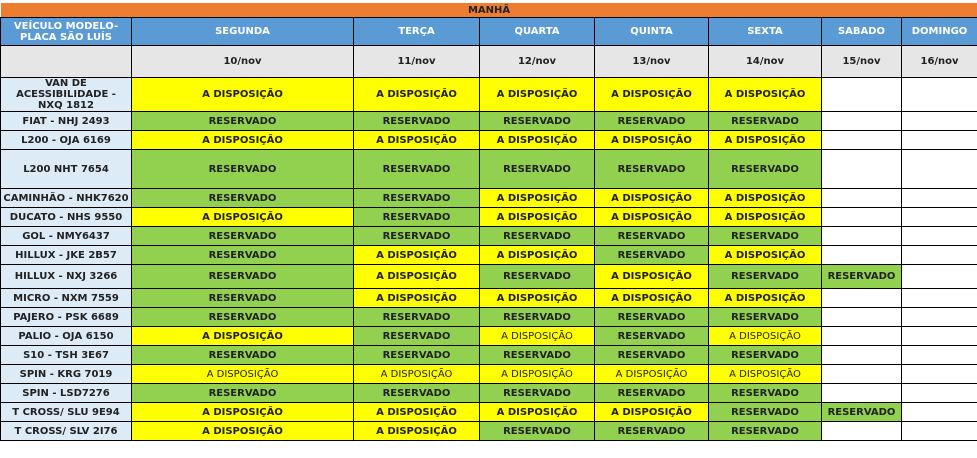 Image resolution: width=977 pixels, height=458 pixels. I want to click on vehicle-cell: T CROSS/ SLV 2I76, so click(66, 431).